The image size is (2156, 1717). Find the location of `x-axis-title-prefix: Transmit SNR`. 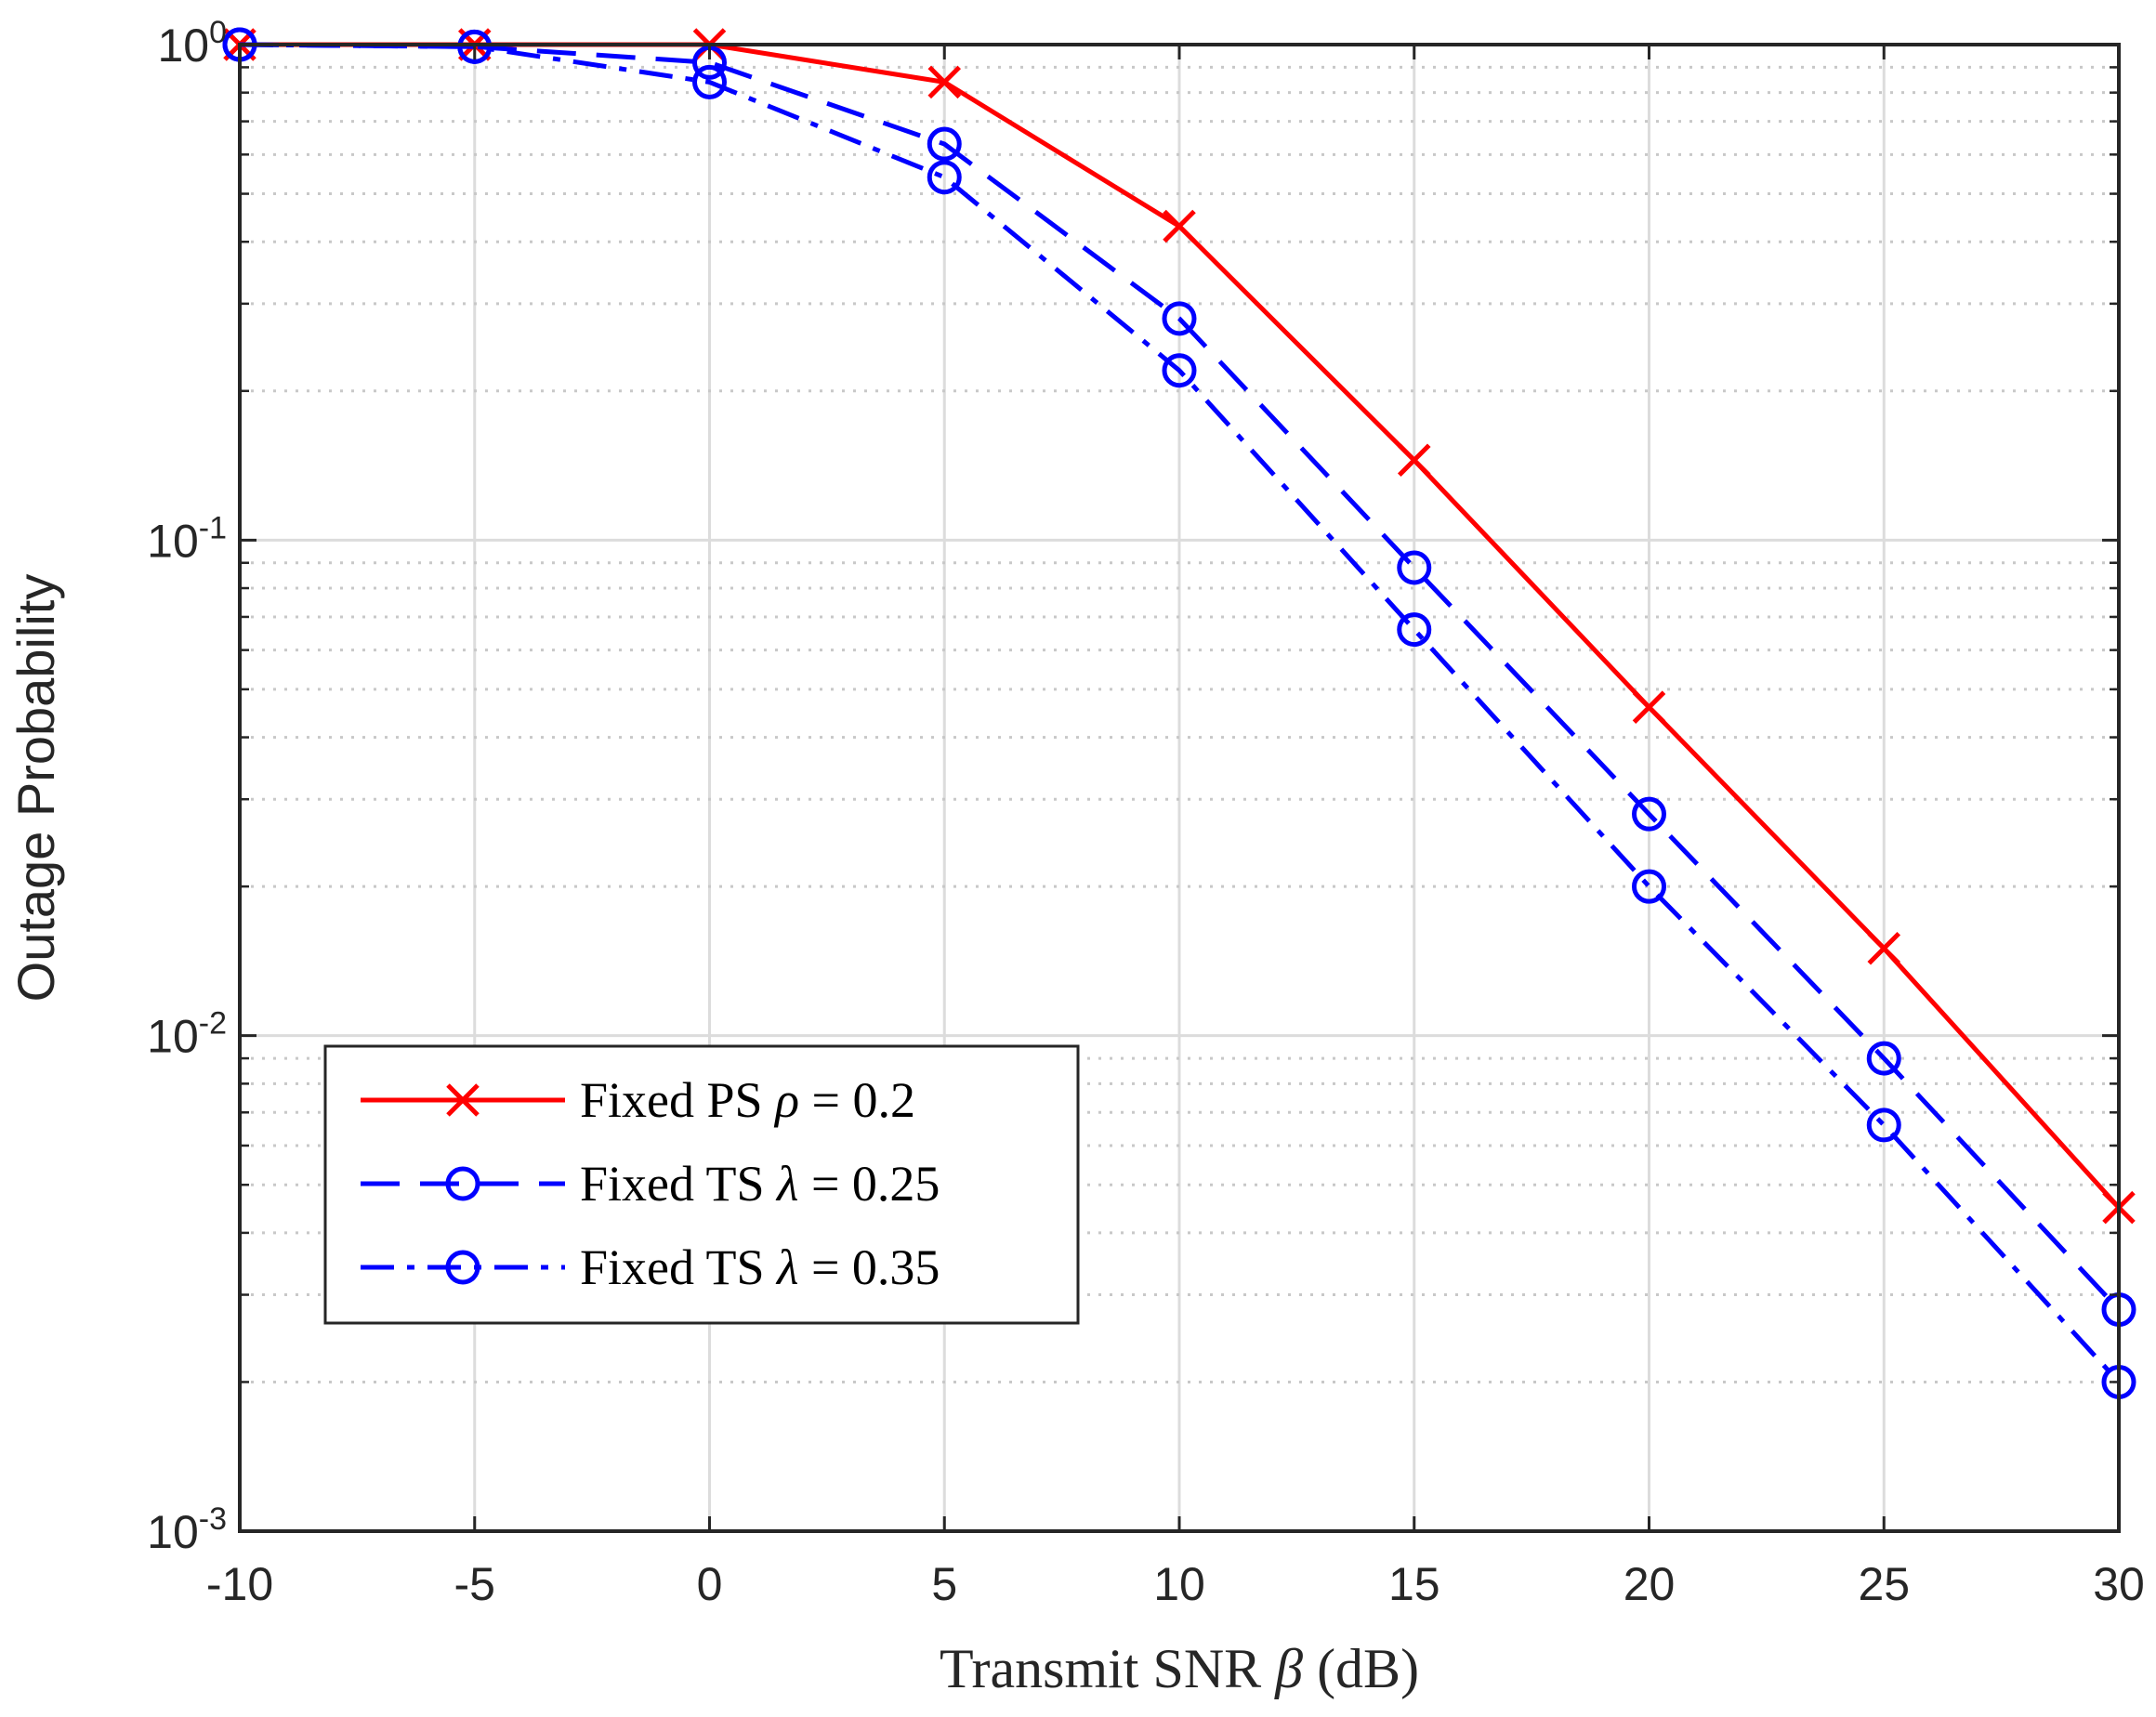

x-axis-title-prefix: Transmit SNR is located at coordinates (1108, 1669).